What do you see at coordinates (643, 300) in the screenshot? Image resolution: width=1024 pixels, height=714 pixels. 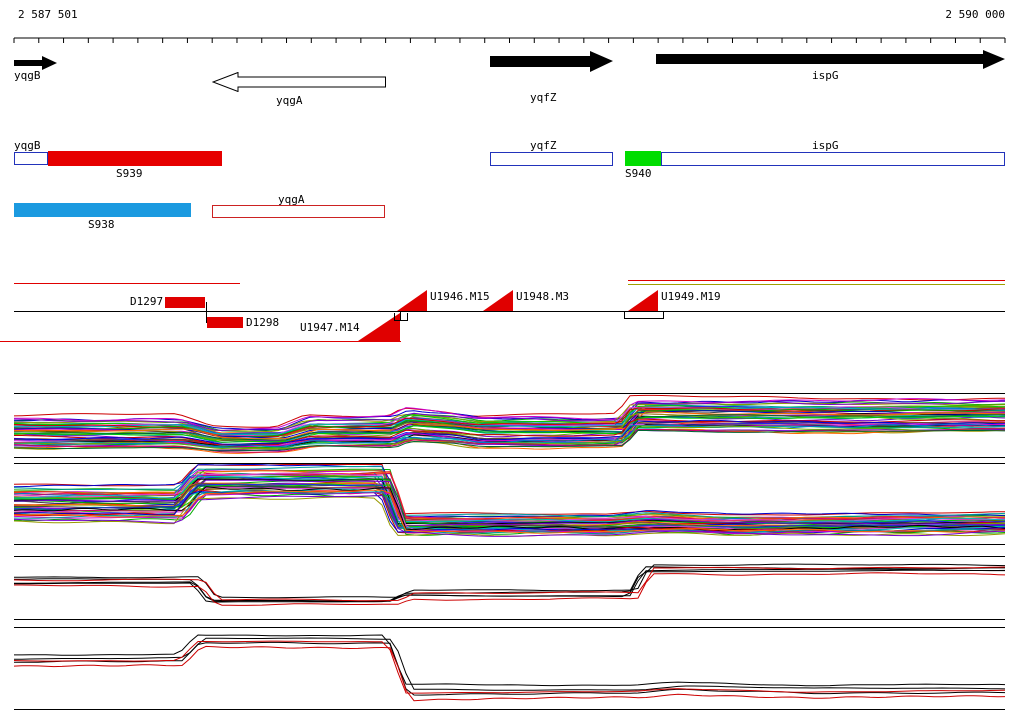 I see `upshift-triangle-U1949` at bounding box center [643, 300].